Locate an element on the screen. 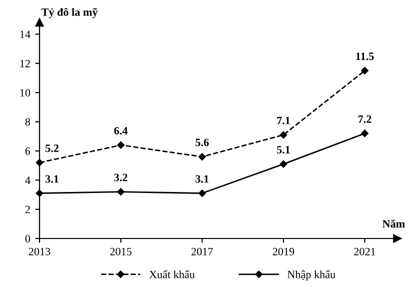 The height and width of the screenshot is (300, 416). data-label: 3.2 is located at coordinates (121, 178).